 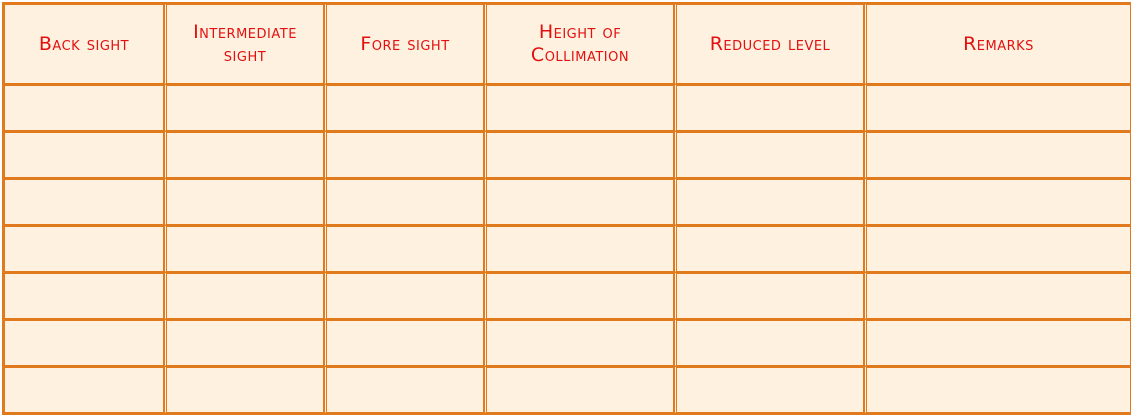 I want to click on header-intermediate-sight: Intermediate sight, so click(x=244, y=44).